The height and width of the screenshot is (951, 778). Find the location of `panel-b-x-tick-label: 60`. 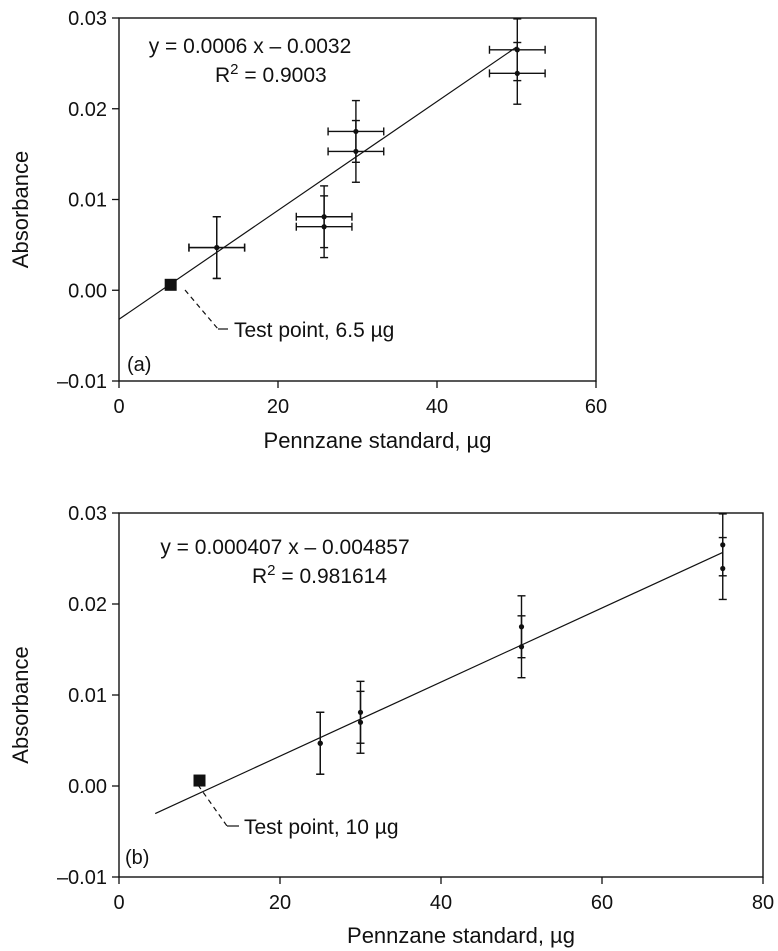

panel-b-x-tick-label: 60 is located at coordinates (602, 903).